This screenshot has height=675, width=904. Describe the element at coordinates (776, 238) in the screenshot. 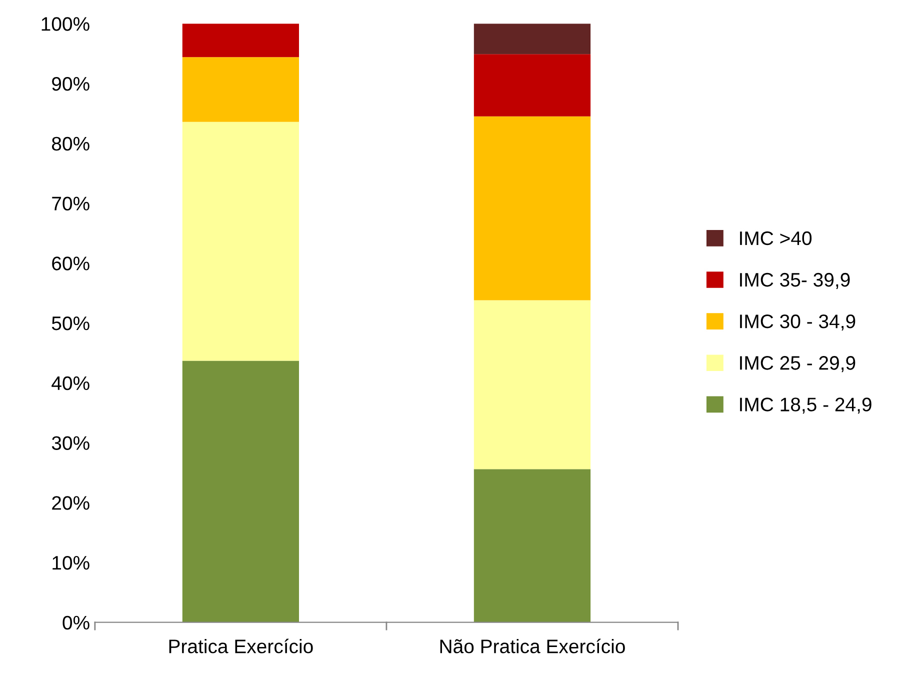

I see `legend-label: IMC >40` at that location.